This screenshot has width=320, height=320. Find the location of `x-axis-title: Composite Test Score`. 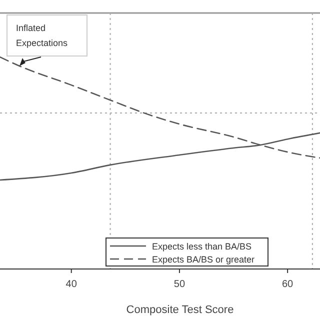

x-axis-title: Composite Test Score is located at coordinates (180, 310).